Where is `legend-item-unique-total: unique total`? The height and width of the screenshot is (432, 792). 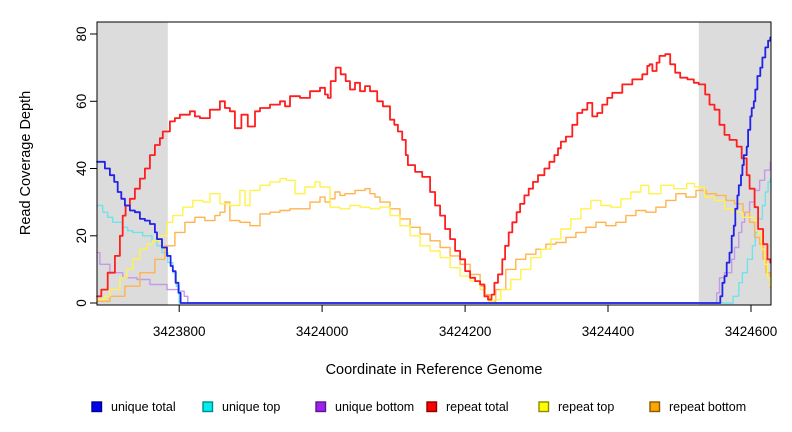
legend-item-unique-total: unique total is located at coordinates (133, 407).